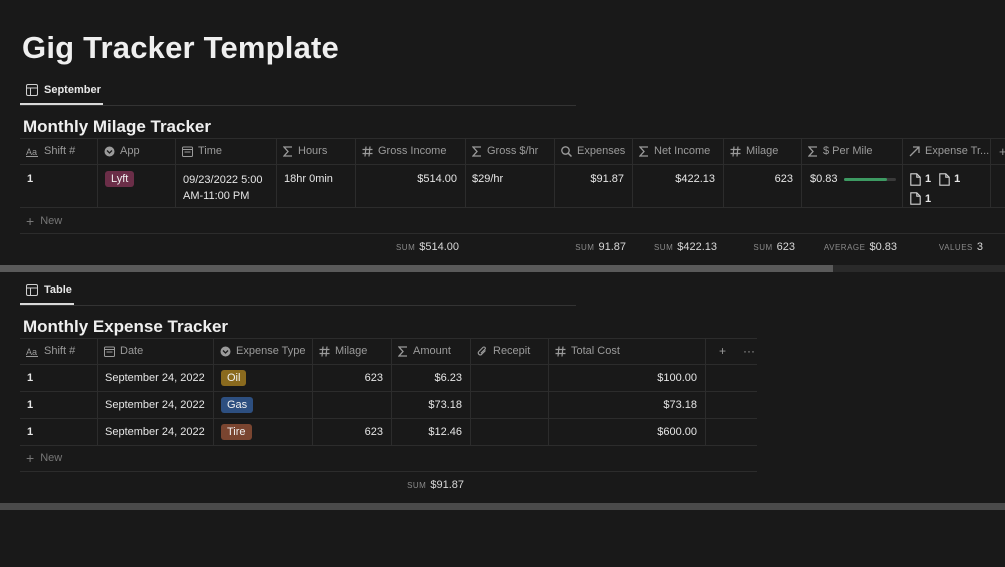 Image resolution: width=1005 pixels, height=567 pixels. Describe the element at coordinates (137, 151) in the screenshot. I see `column-header: App` at that location.